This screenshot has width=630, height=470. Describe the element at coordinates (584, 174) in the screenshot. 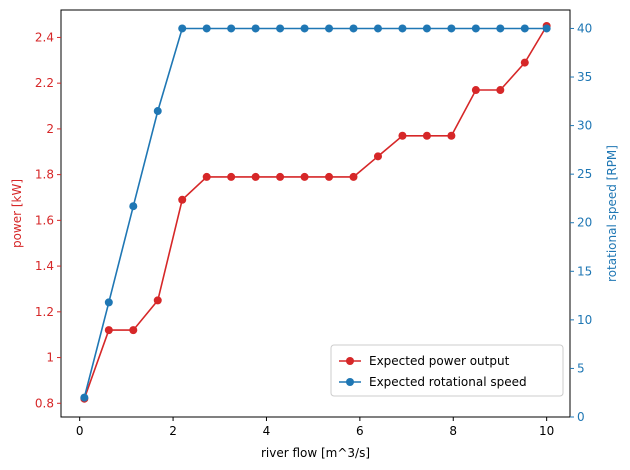

I see `right-y-tick-label: 25` at that location.